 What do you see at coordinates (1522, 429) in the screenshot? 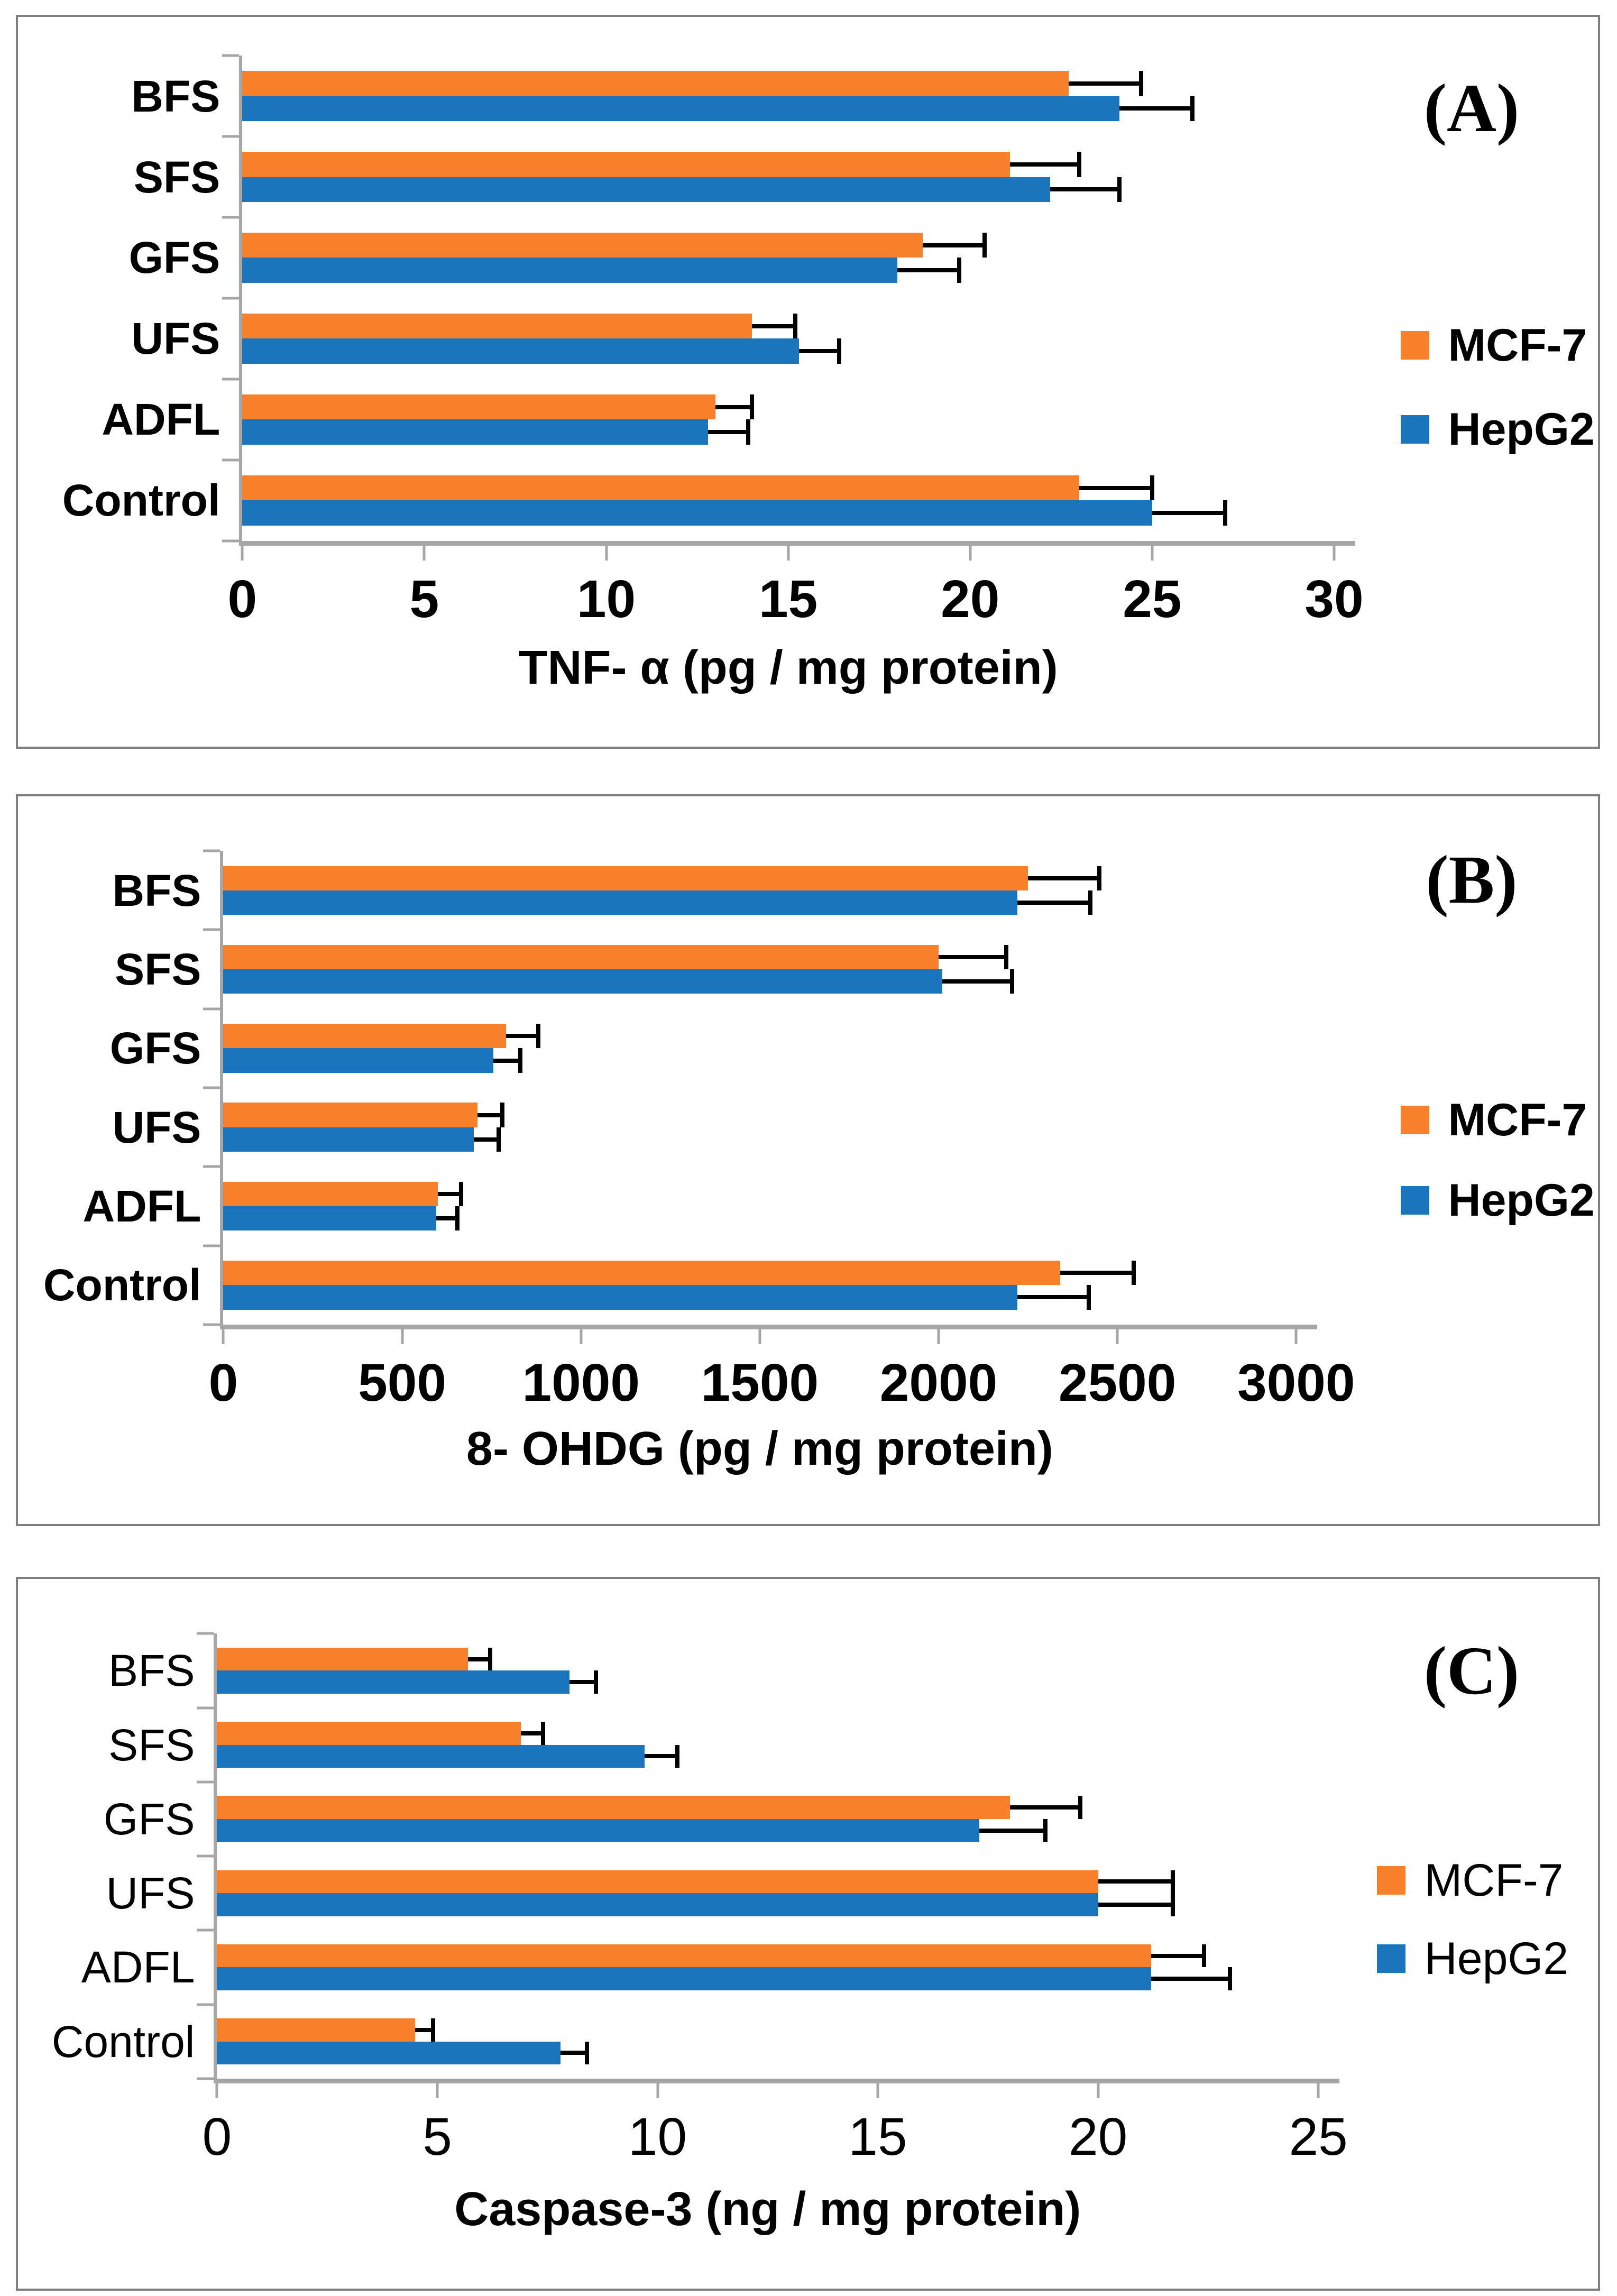
I see `legend-label-hepg2: HepG2` at bounding box center [1522, 429].